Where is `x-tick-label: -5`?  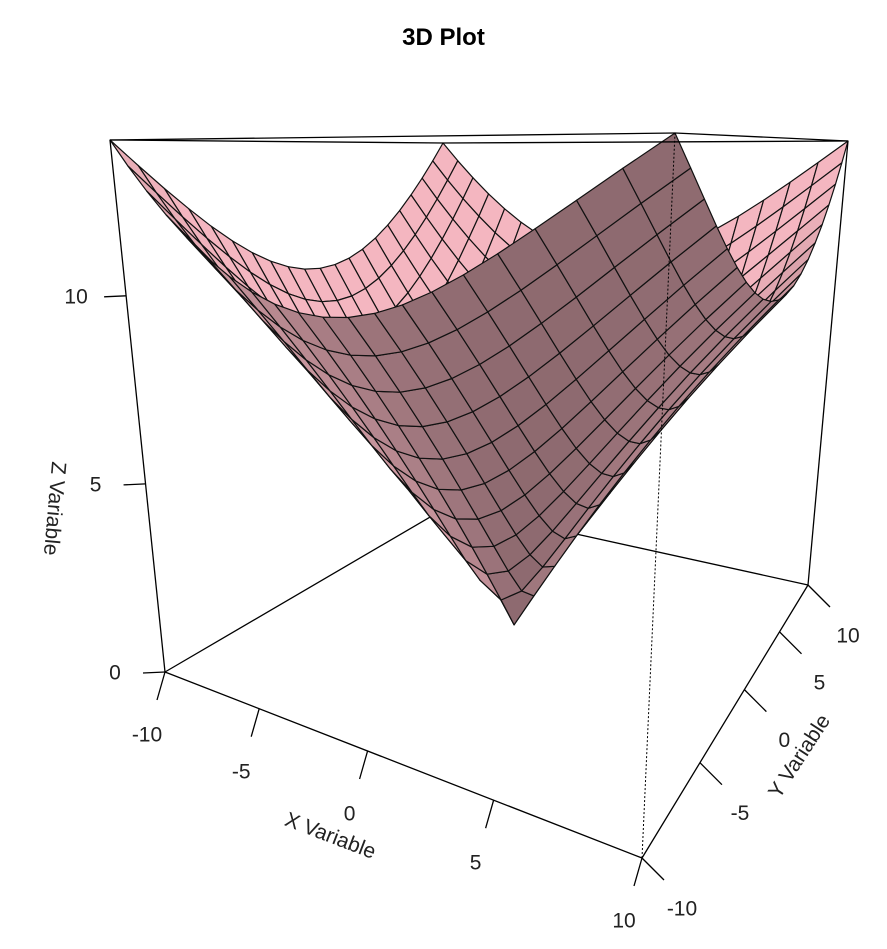 x-tick-label: -5 is located at coordinates (241, 771).